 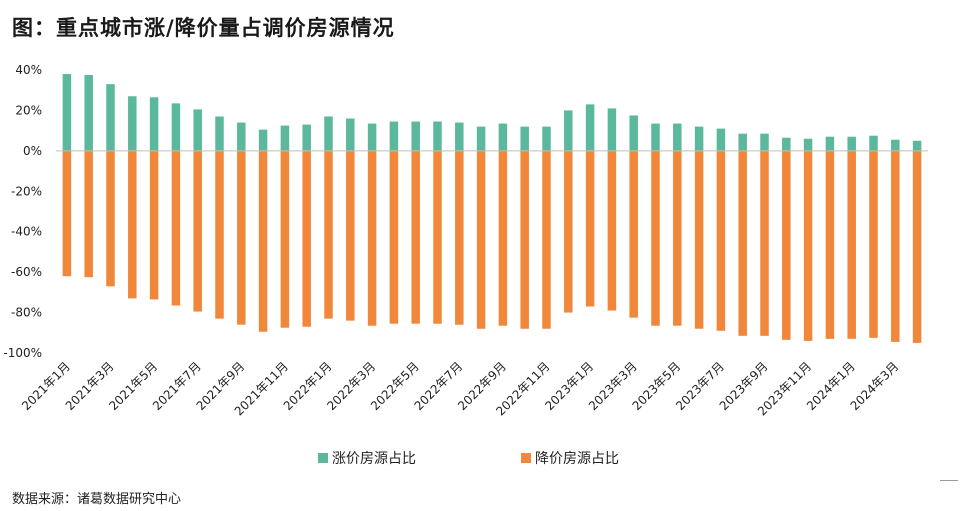 What do you see at coordinates (26, 232) in the screenshot?
I see `y-tick-label: -40%` at bounding box center [26, 232].